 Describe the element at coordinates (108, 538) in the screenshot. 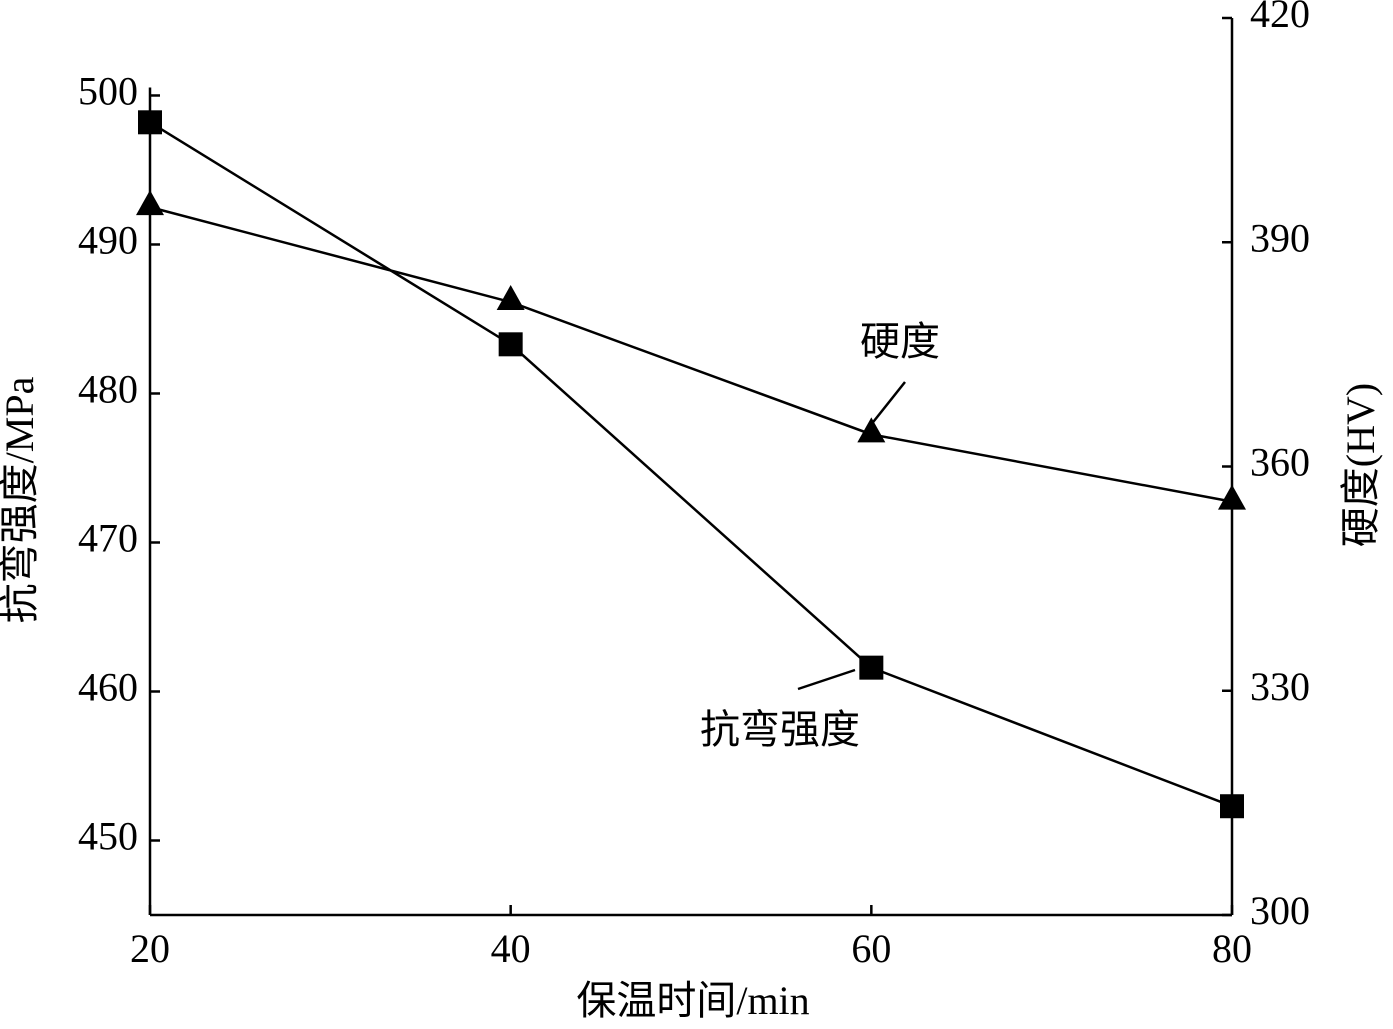

I see `y-tick-label: 470` at that location.